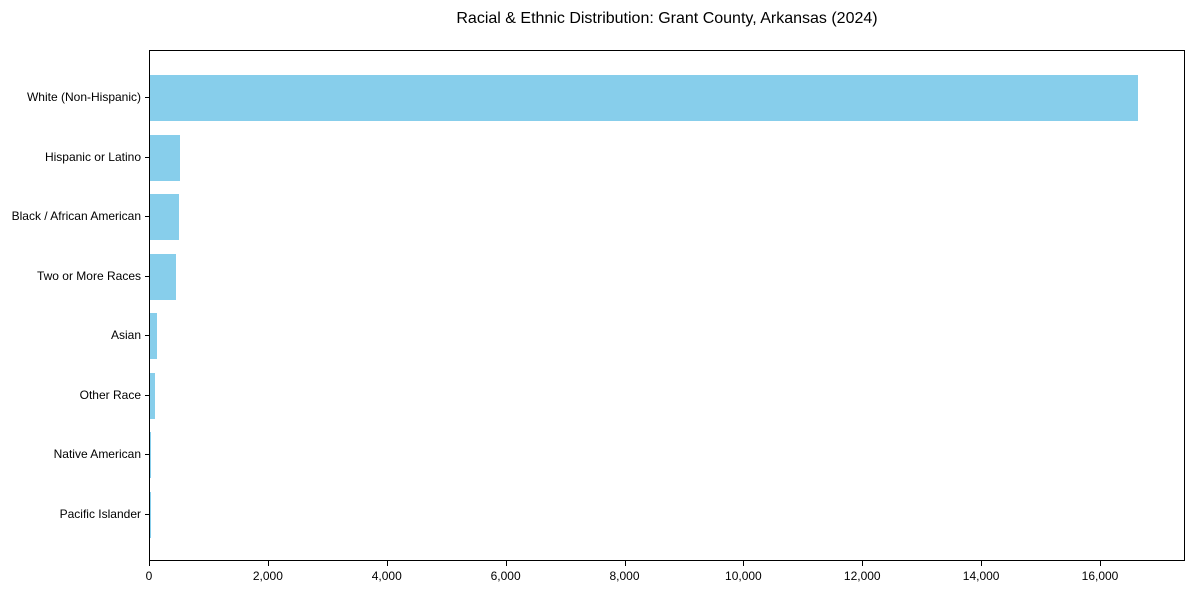 The image size is (1200, 600). I want to click on x-tick-label-14-000: 14,000, so click(981, 576).